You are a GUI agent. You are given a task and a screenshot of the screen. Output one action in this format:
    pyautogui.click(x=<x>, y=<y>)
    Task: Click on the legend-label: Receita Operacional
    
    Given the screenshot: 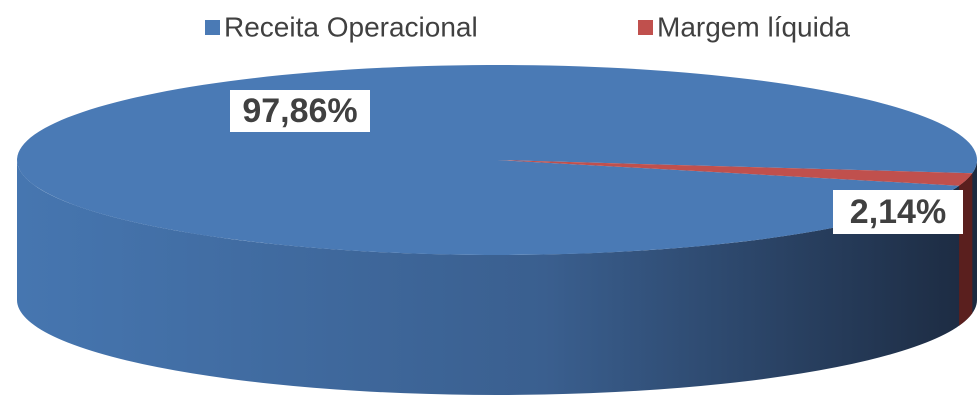 What is the action you would take?
    pyautogui.click(x=351, y=26)
    